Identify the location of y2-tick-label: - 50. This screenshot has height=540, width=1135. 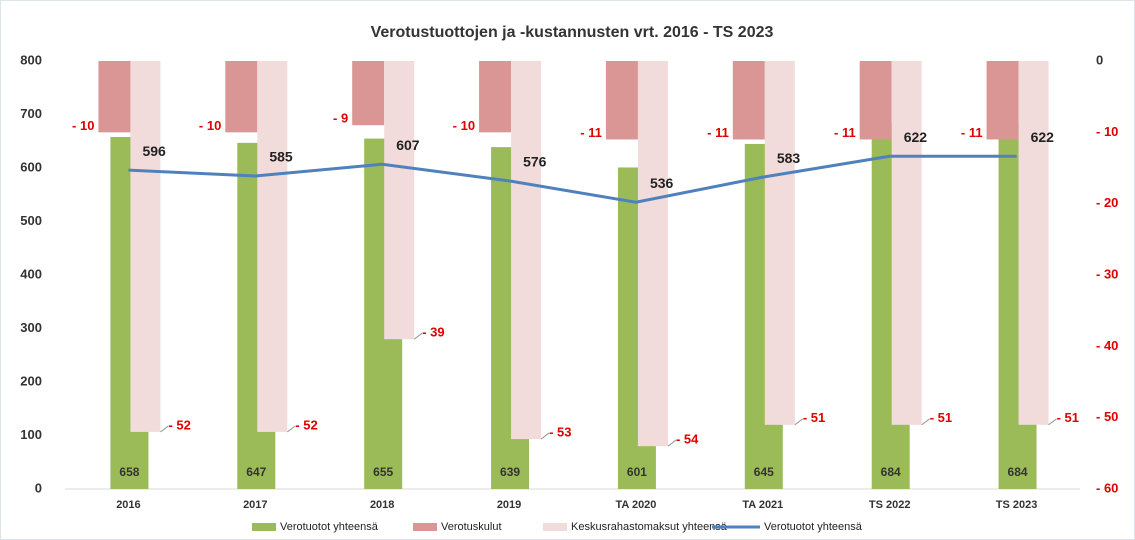
(1107, 416).